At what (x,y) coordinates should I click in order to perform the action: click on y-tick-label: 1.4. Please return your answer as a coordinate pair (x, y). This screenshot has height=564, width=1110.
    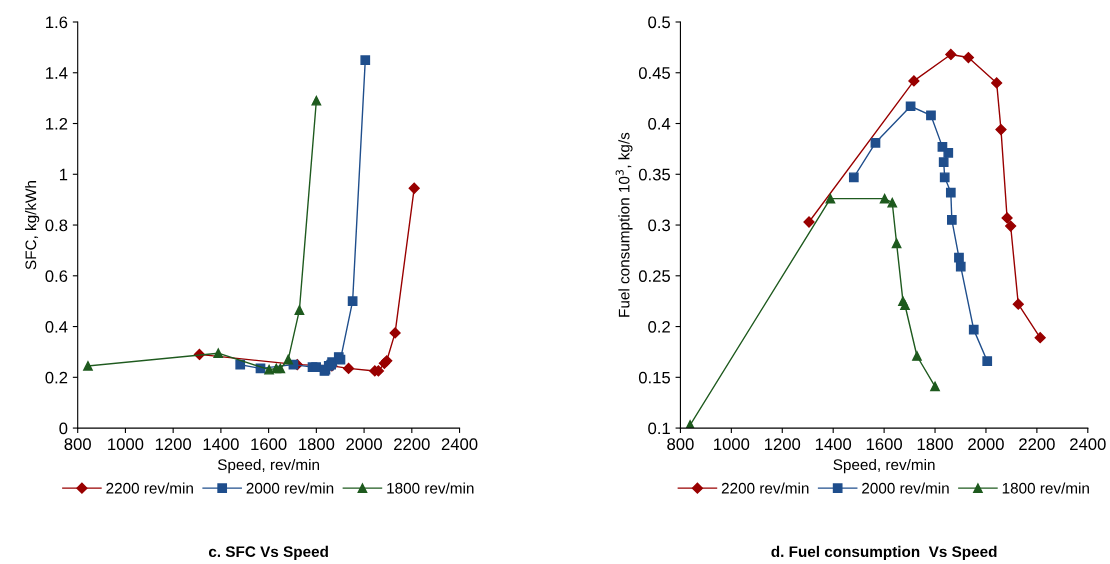
    Looking at the image, I should click on (57, 73).